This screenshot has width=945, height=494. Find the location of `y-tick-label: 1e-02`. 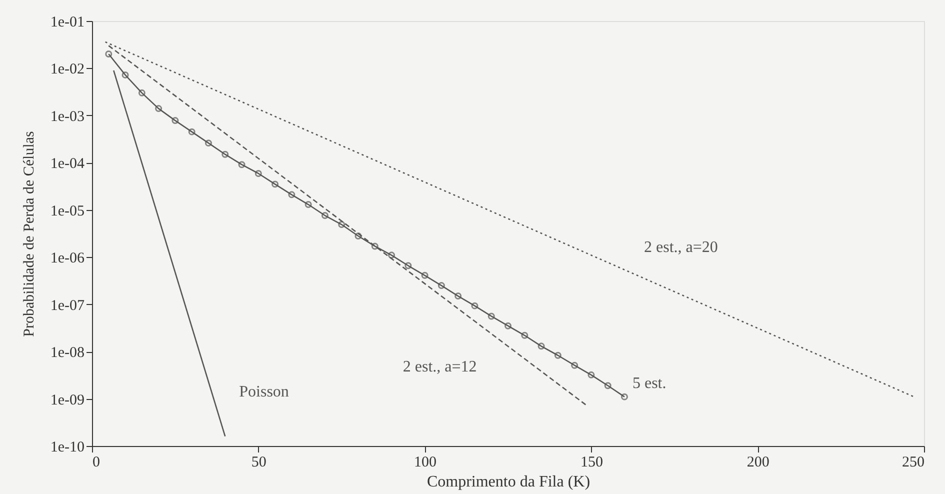

y-tick-label: 1e-02 is located at coordinates (67, 70).